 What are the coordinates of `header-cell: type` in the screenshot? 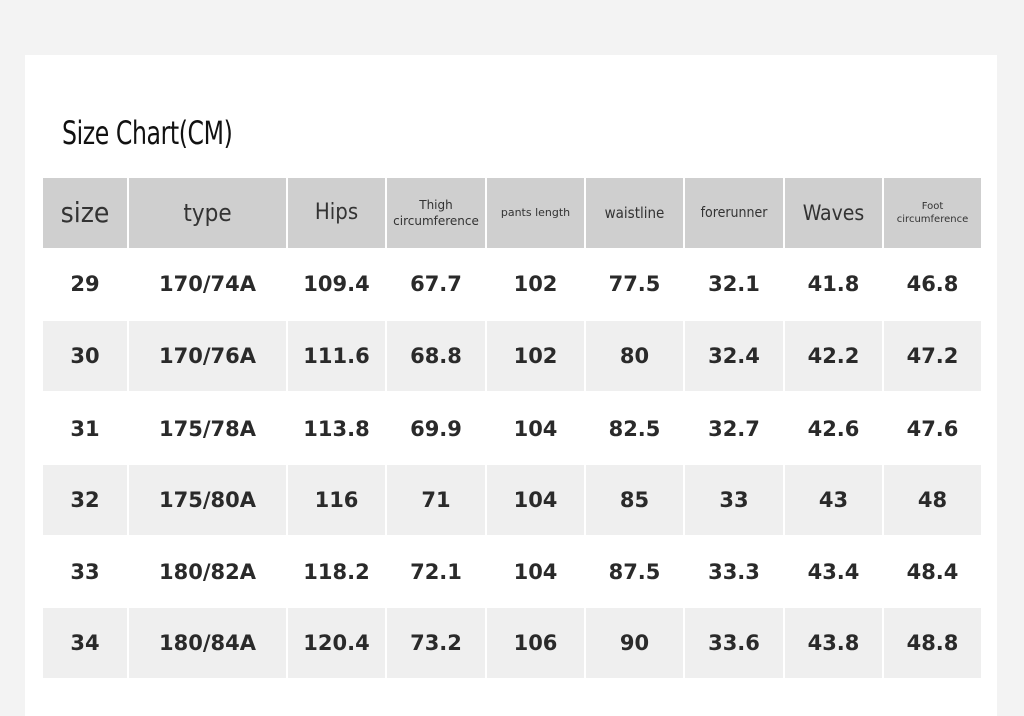 It's located at (207, 213).